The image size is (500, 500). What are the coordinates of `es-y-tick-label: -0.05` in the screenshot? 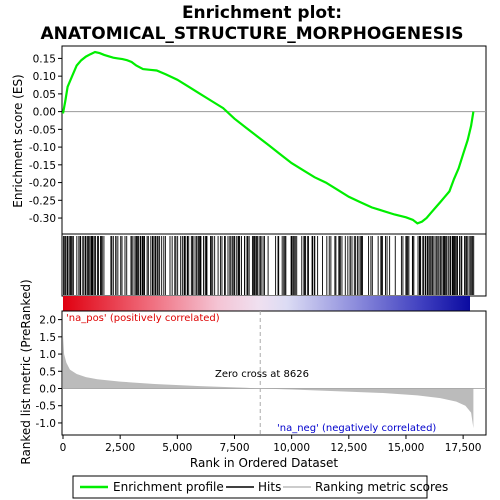 It's located at (42, 130).